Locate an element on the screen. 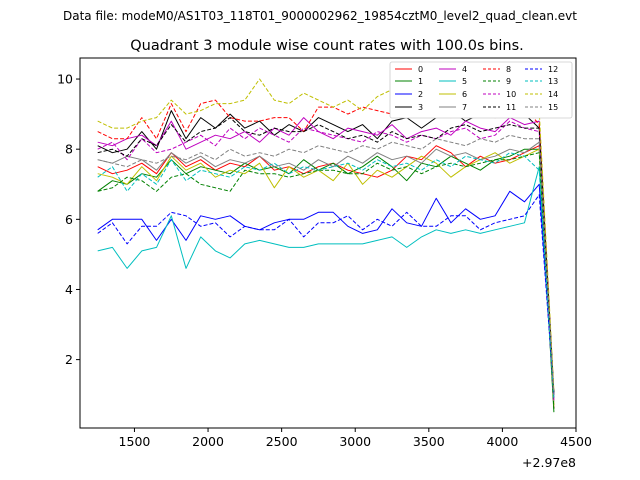 The height and width of the screenshot is (480, 640). x-axis: 1500 2000 2500 3000 3500 4000 4500 is located at coordinates (355, 438).